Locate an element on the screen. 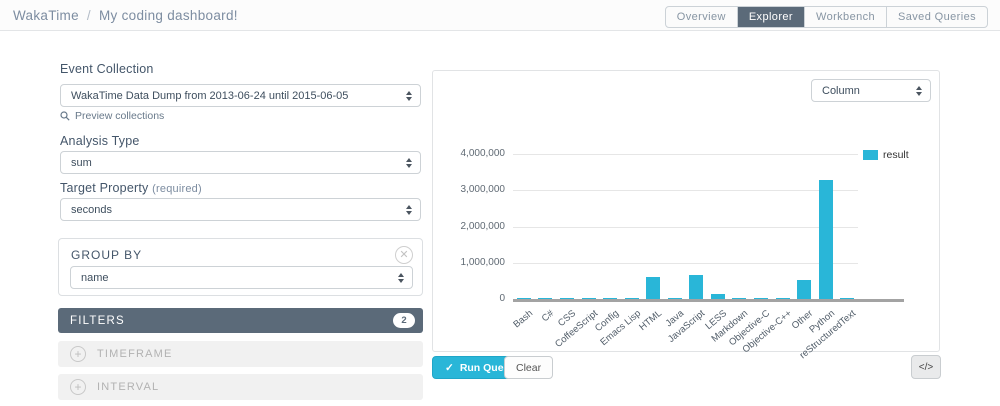  embed-code-button: </> is located at coordinates (926, 367).